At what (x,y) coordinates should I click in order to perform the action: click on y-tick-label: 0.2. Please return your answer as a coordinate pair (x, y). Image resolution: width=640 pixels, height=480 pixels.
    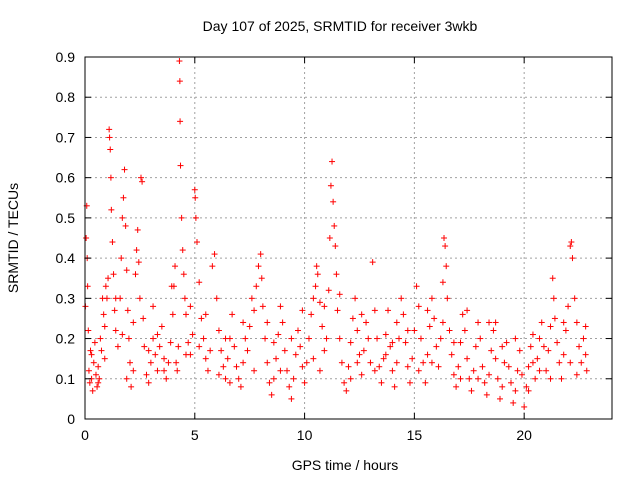
    Looking at the image, I should click on (66, 339).